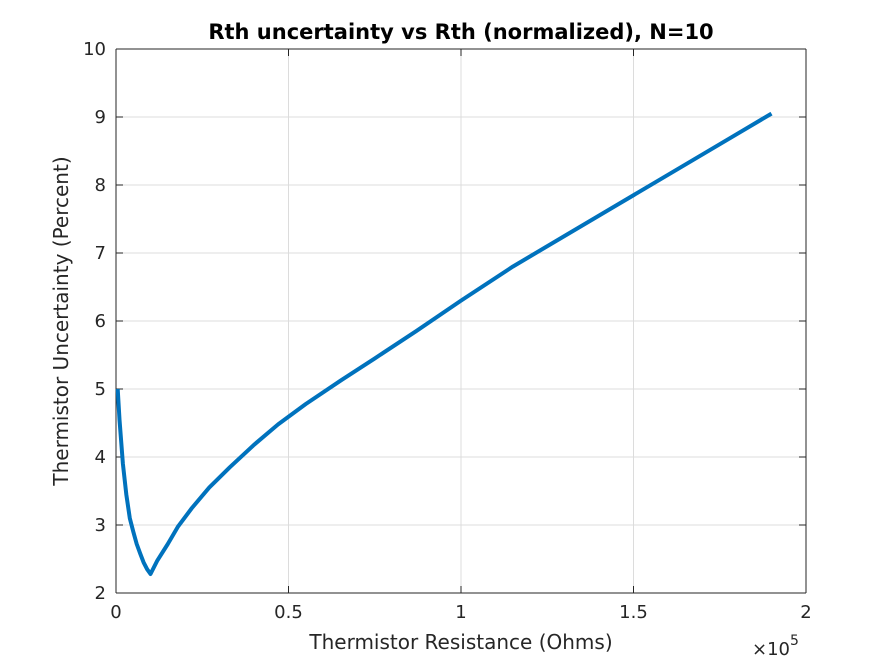 The height and width of the screenshot is (666, 891). I want to click on y-tick-label: 5, so click(100, 389).